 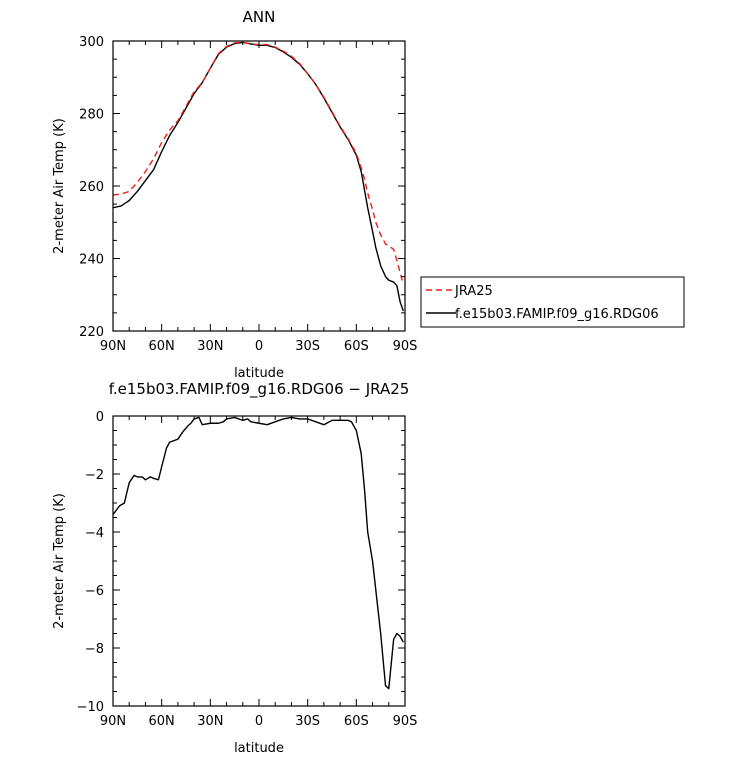 I want to click on top-panel-series-group, so click(x=258, y=176).